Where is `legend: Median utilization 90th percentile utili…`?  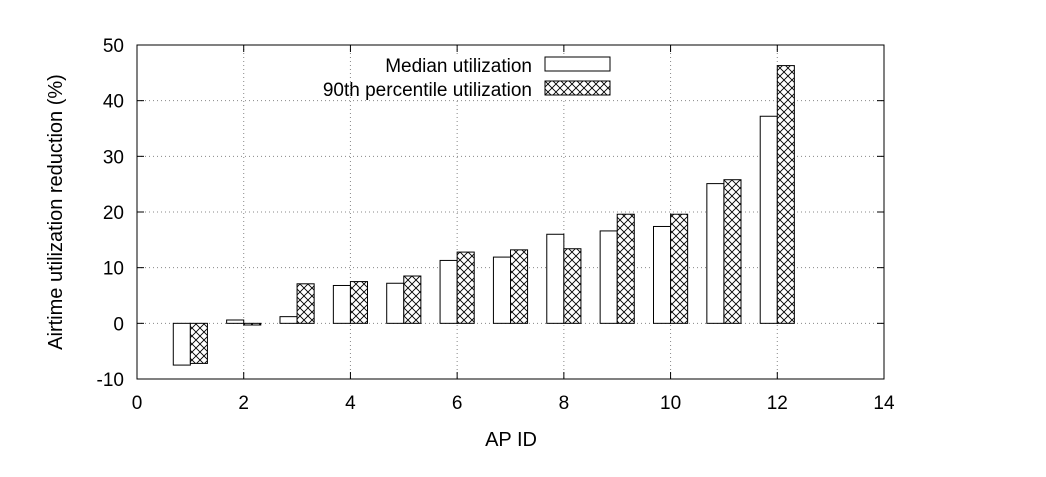
legend: Median utilization 90th percentile utili… is located at coordinates (467, 78).